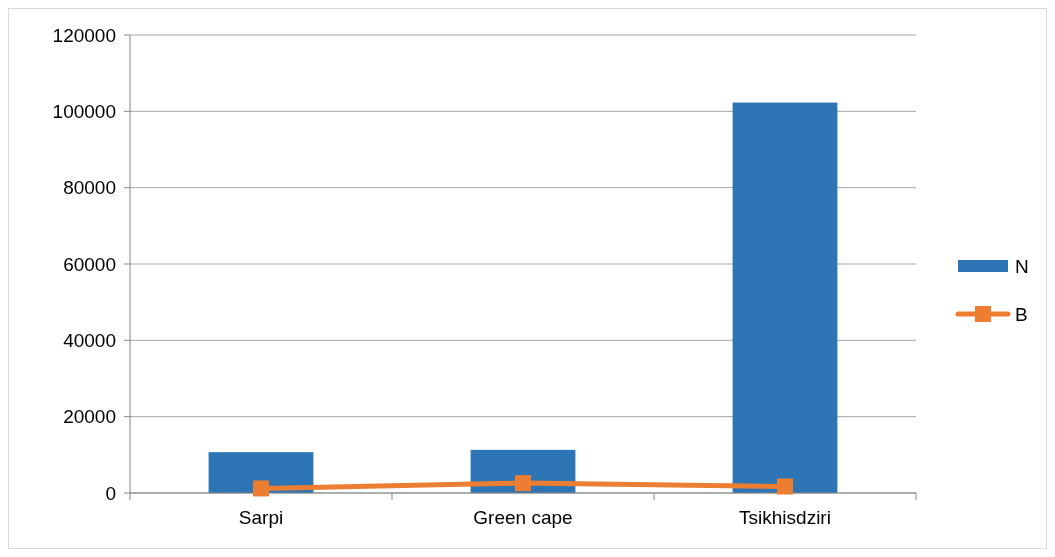 Image resolution: width=1055 pixels, height=557 pixels. What do you see at coordinates (89, 340) in the screenshot?
I see `y-tick-label: 40000` at bounding box center [89, 340].